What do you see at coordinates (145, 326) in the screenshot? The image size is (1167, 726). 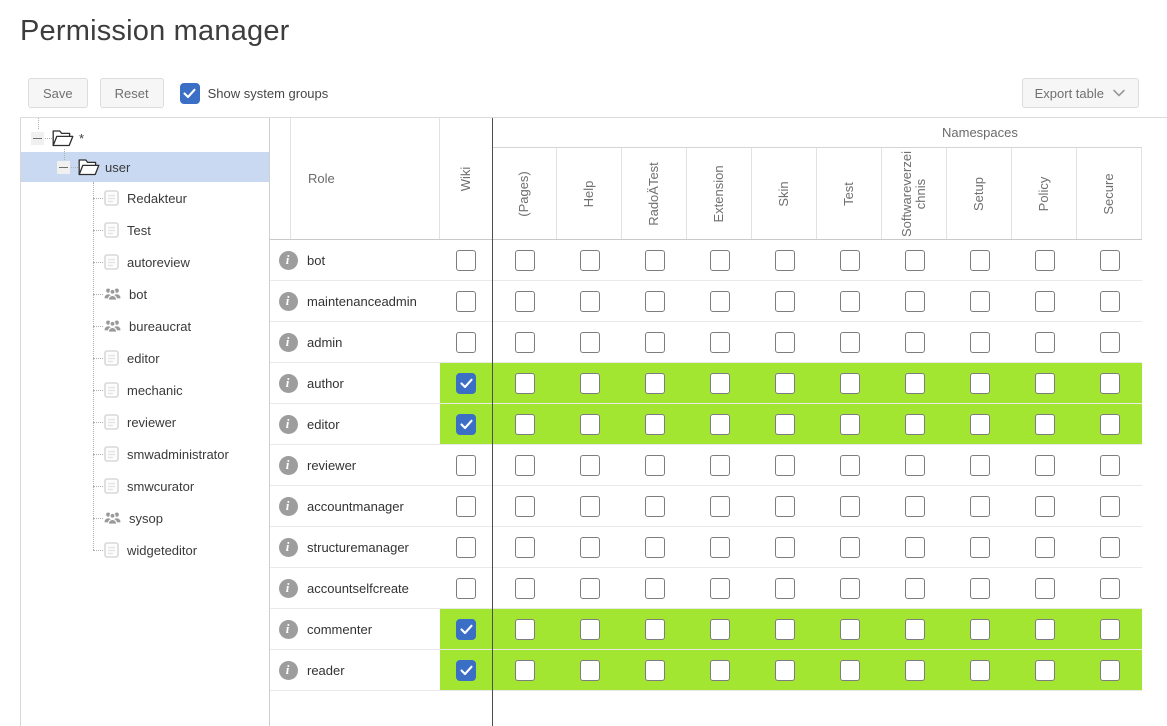 I see `tree-item-bureaucrat: bureaucrat` at bounding box center [145, 326].